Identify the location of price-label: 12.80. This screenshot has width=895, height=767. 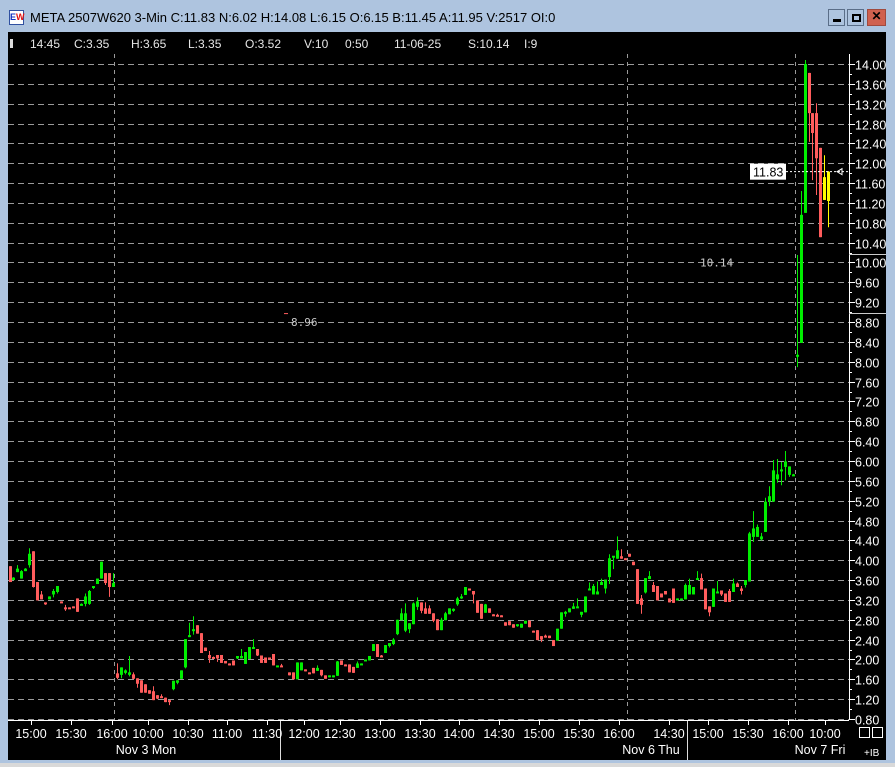
(870, 126).